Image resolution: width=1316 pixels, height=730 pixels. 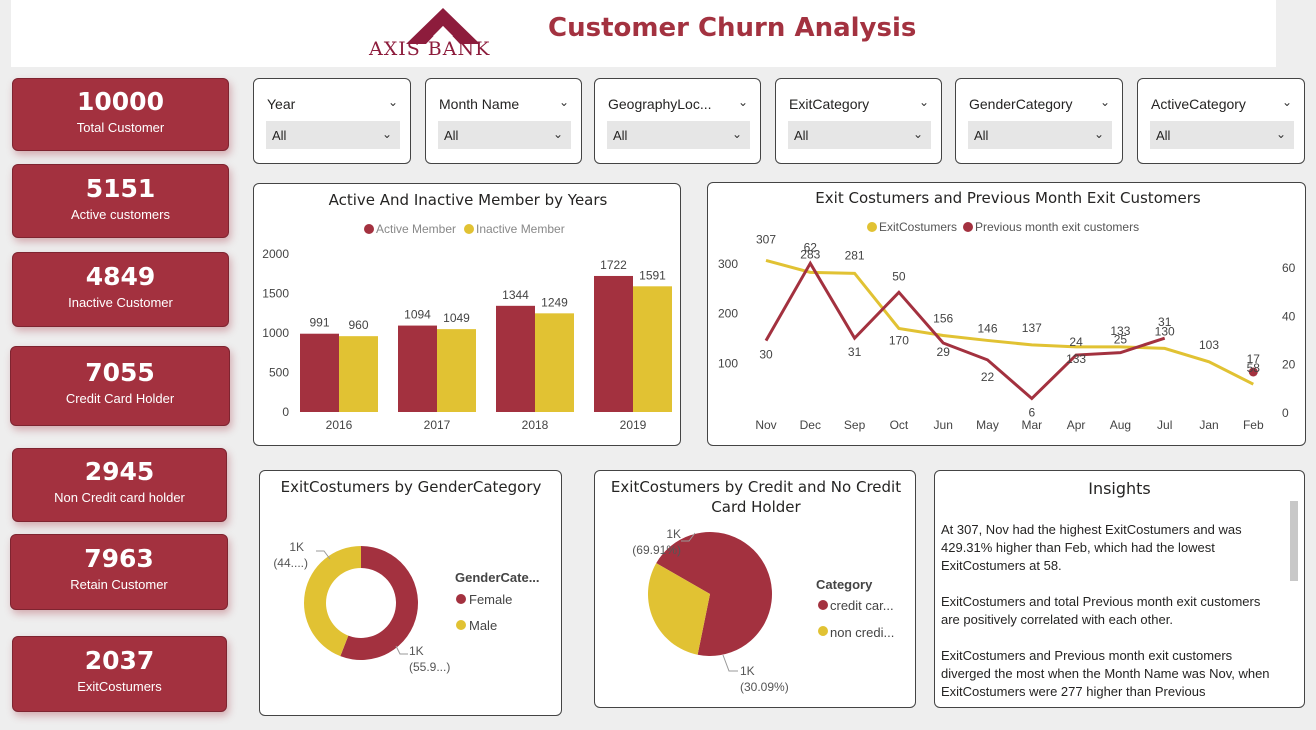 What do you see at coordinates (855, 352) in the screenshot?
I see `data-label: 31` at bounding box center [855, 352].